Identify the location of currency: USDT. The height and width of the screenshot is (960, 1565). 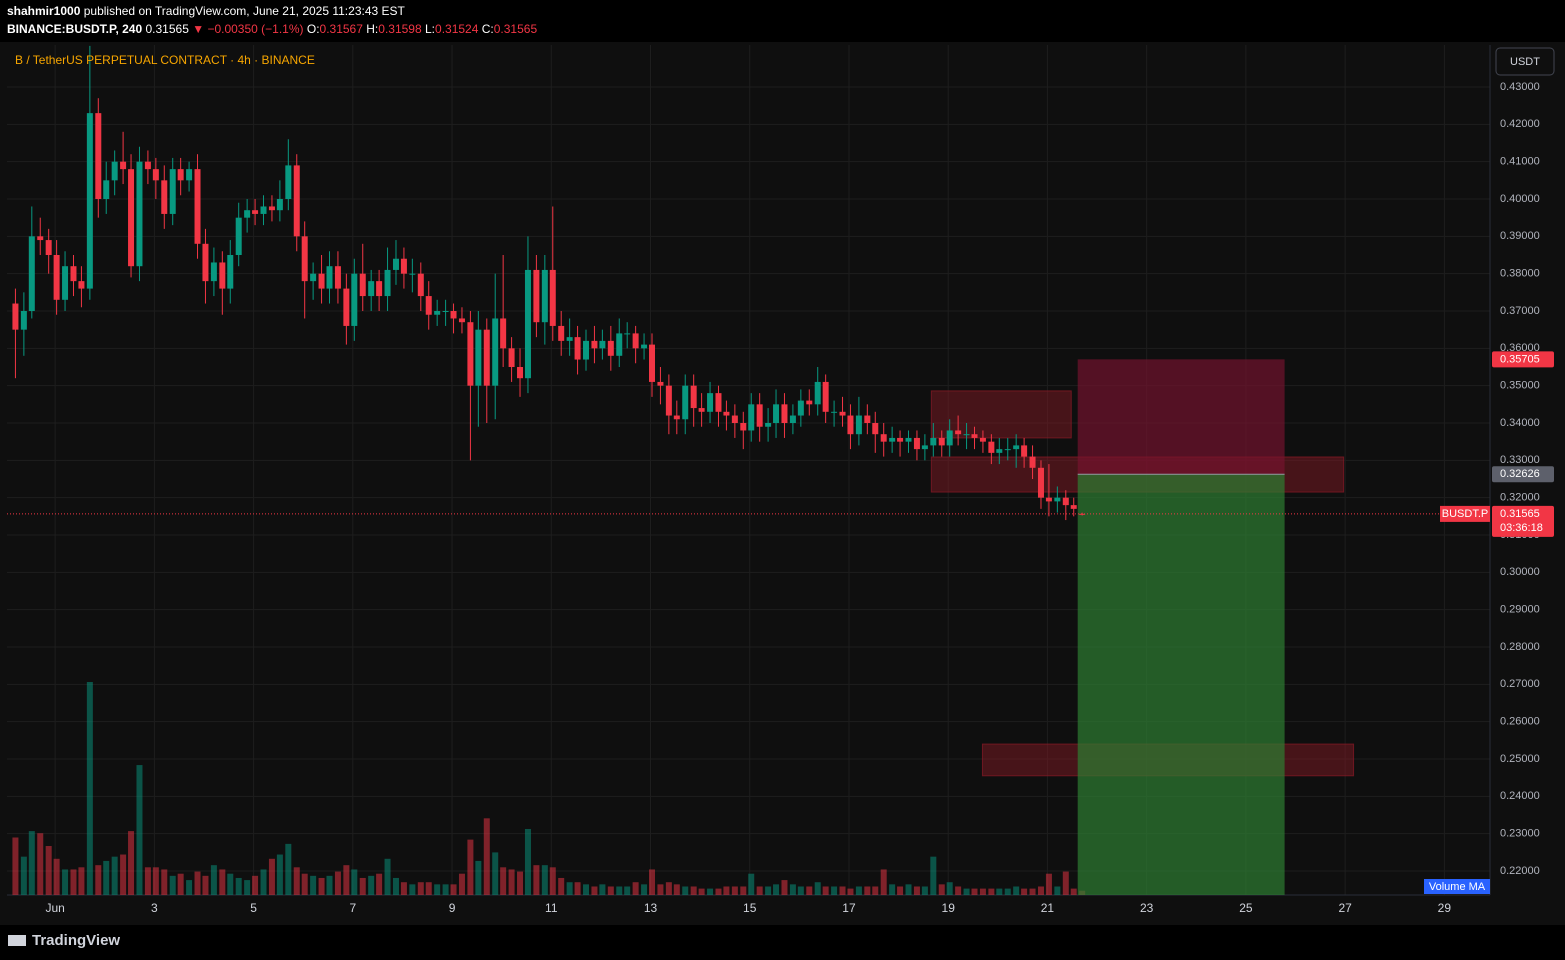
(1525, 62).